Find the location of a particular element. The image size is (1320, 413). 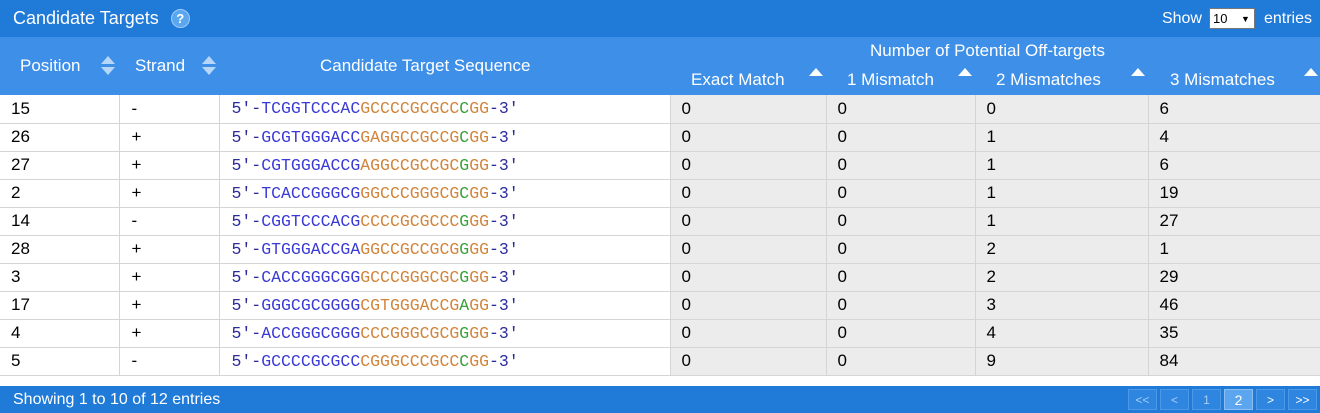

sequence-cell: 5'-GGGCGCGGGGCGTGGGACCGAGG-3' is located at coordinates (445, 305).